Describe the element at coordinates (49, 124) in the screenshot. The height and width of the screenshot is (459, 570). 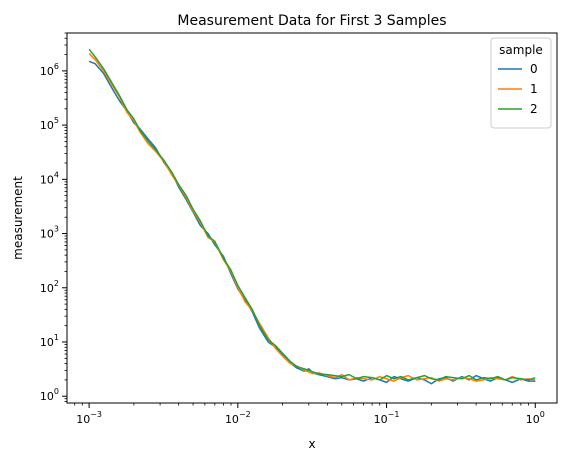
I see `y-tick-label: 10⁵` at that location.